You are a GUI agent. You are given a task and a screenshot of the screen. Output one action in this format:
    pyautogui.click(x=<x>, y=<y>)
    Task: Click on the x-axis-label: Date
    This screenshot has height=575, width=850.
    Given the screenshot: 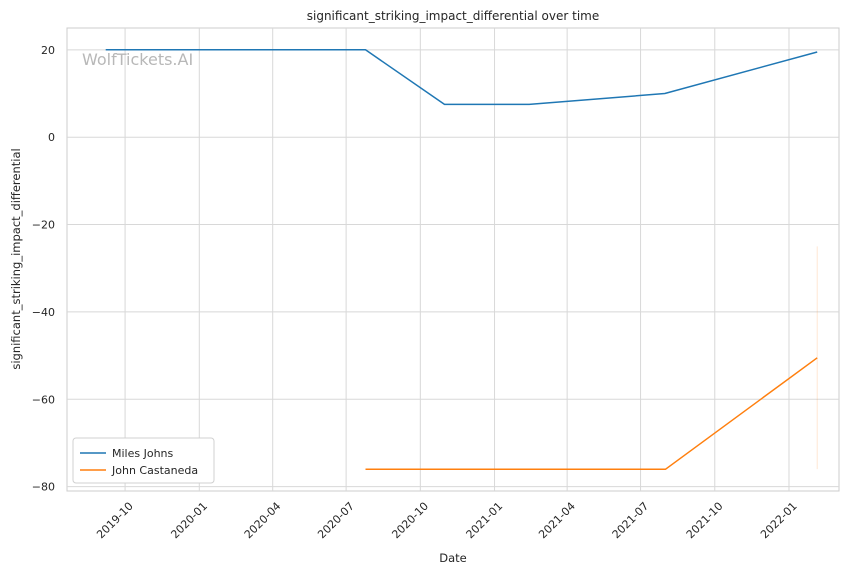 What is the action you would take?
    pyautogui.click(x=453, y=558)
    